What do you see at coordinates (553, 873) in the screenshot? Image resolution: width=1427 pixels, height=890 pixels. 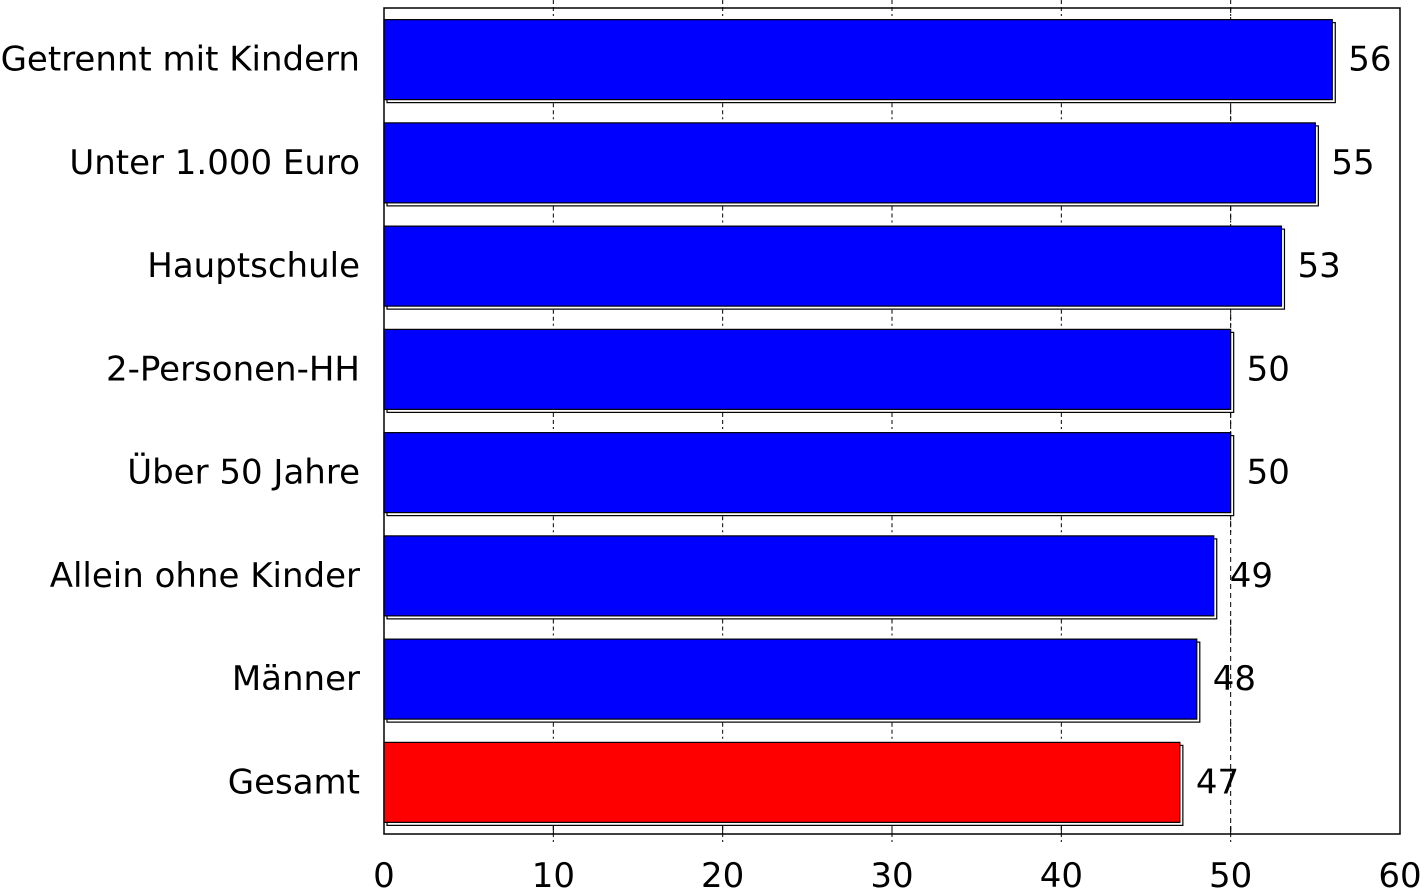 I see `x-tick-label: 10` at bounding box center [553, 873].